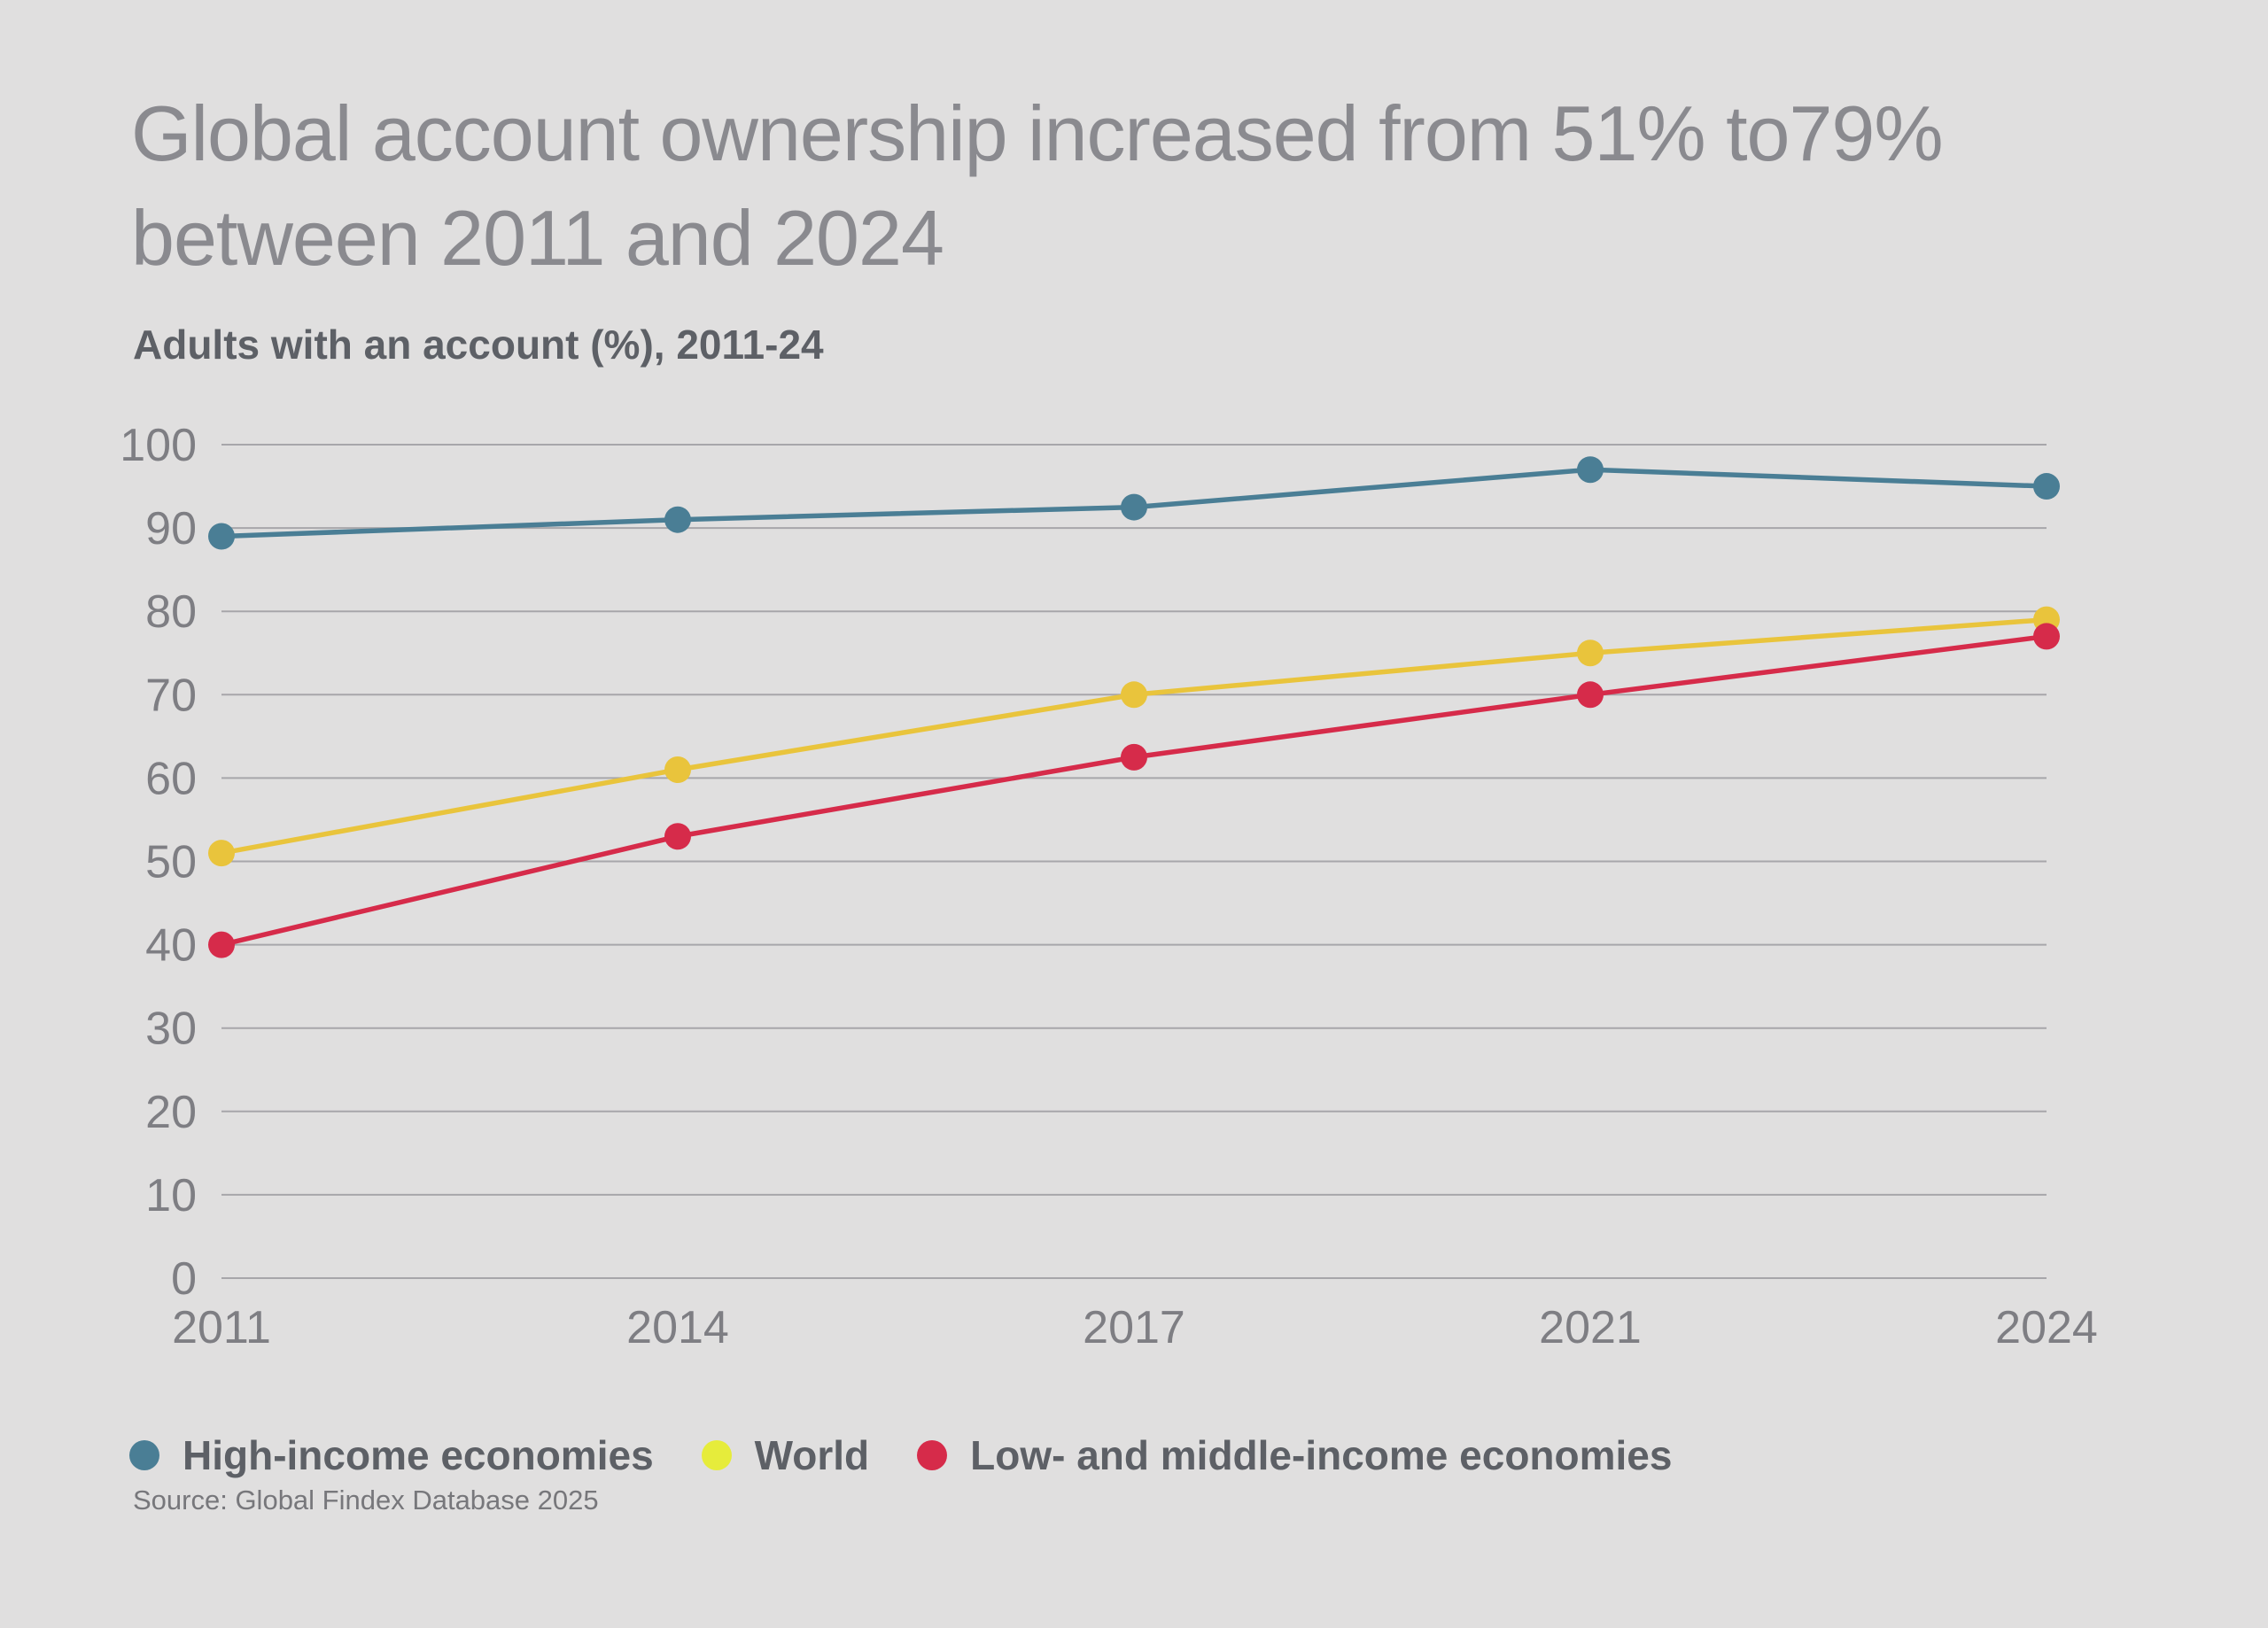 The width and height of the screenshot is (2268, 1628). I want to click on y-axis-label-0: 0, so click(184, 1279).